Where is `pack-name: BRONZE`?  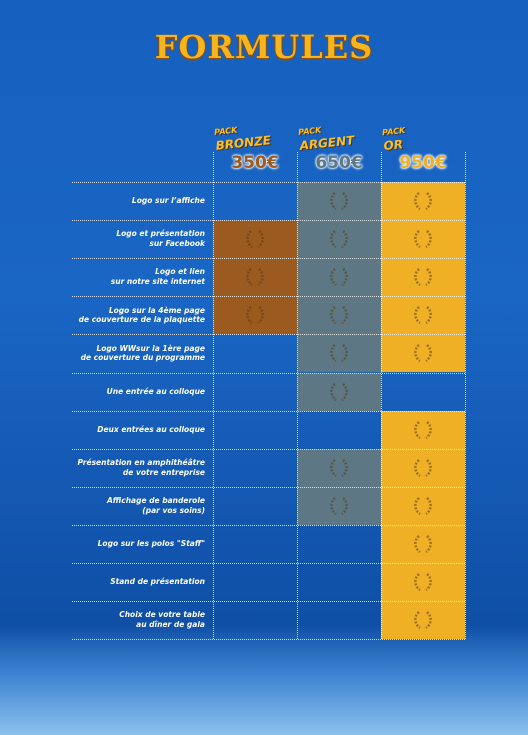
pack-name: BRONZE is located at coordinates (243, 143).